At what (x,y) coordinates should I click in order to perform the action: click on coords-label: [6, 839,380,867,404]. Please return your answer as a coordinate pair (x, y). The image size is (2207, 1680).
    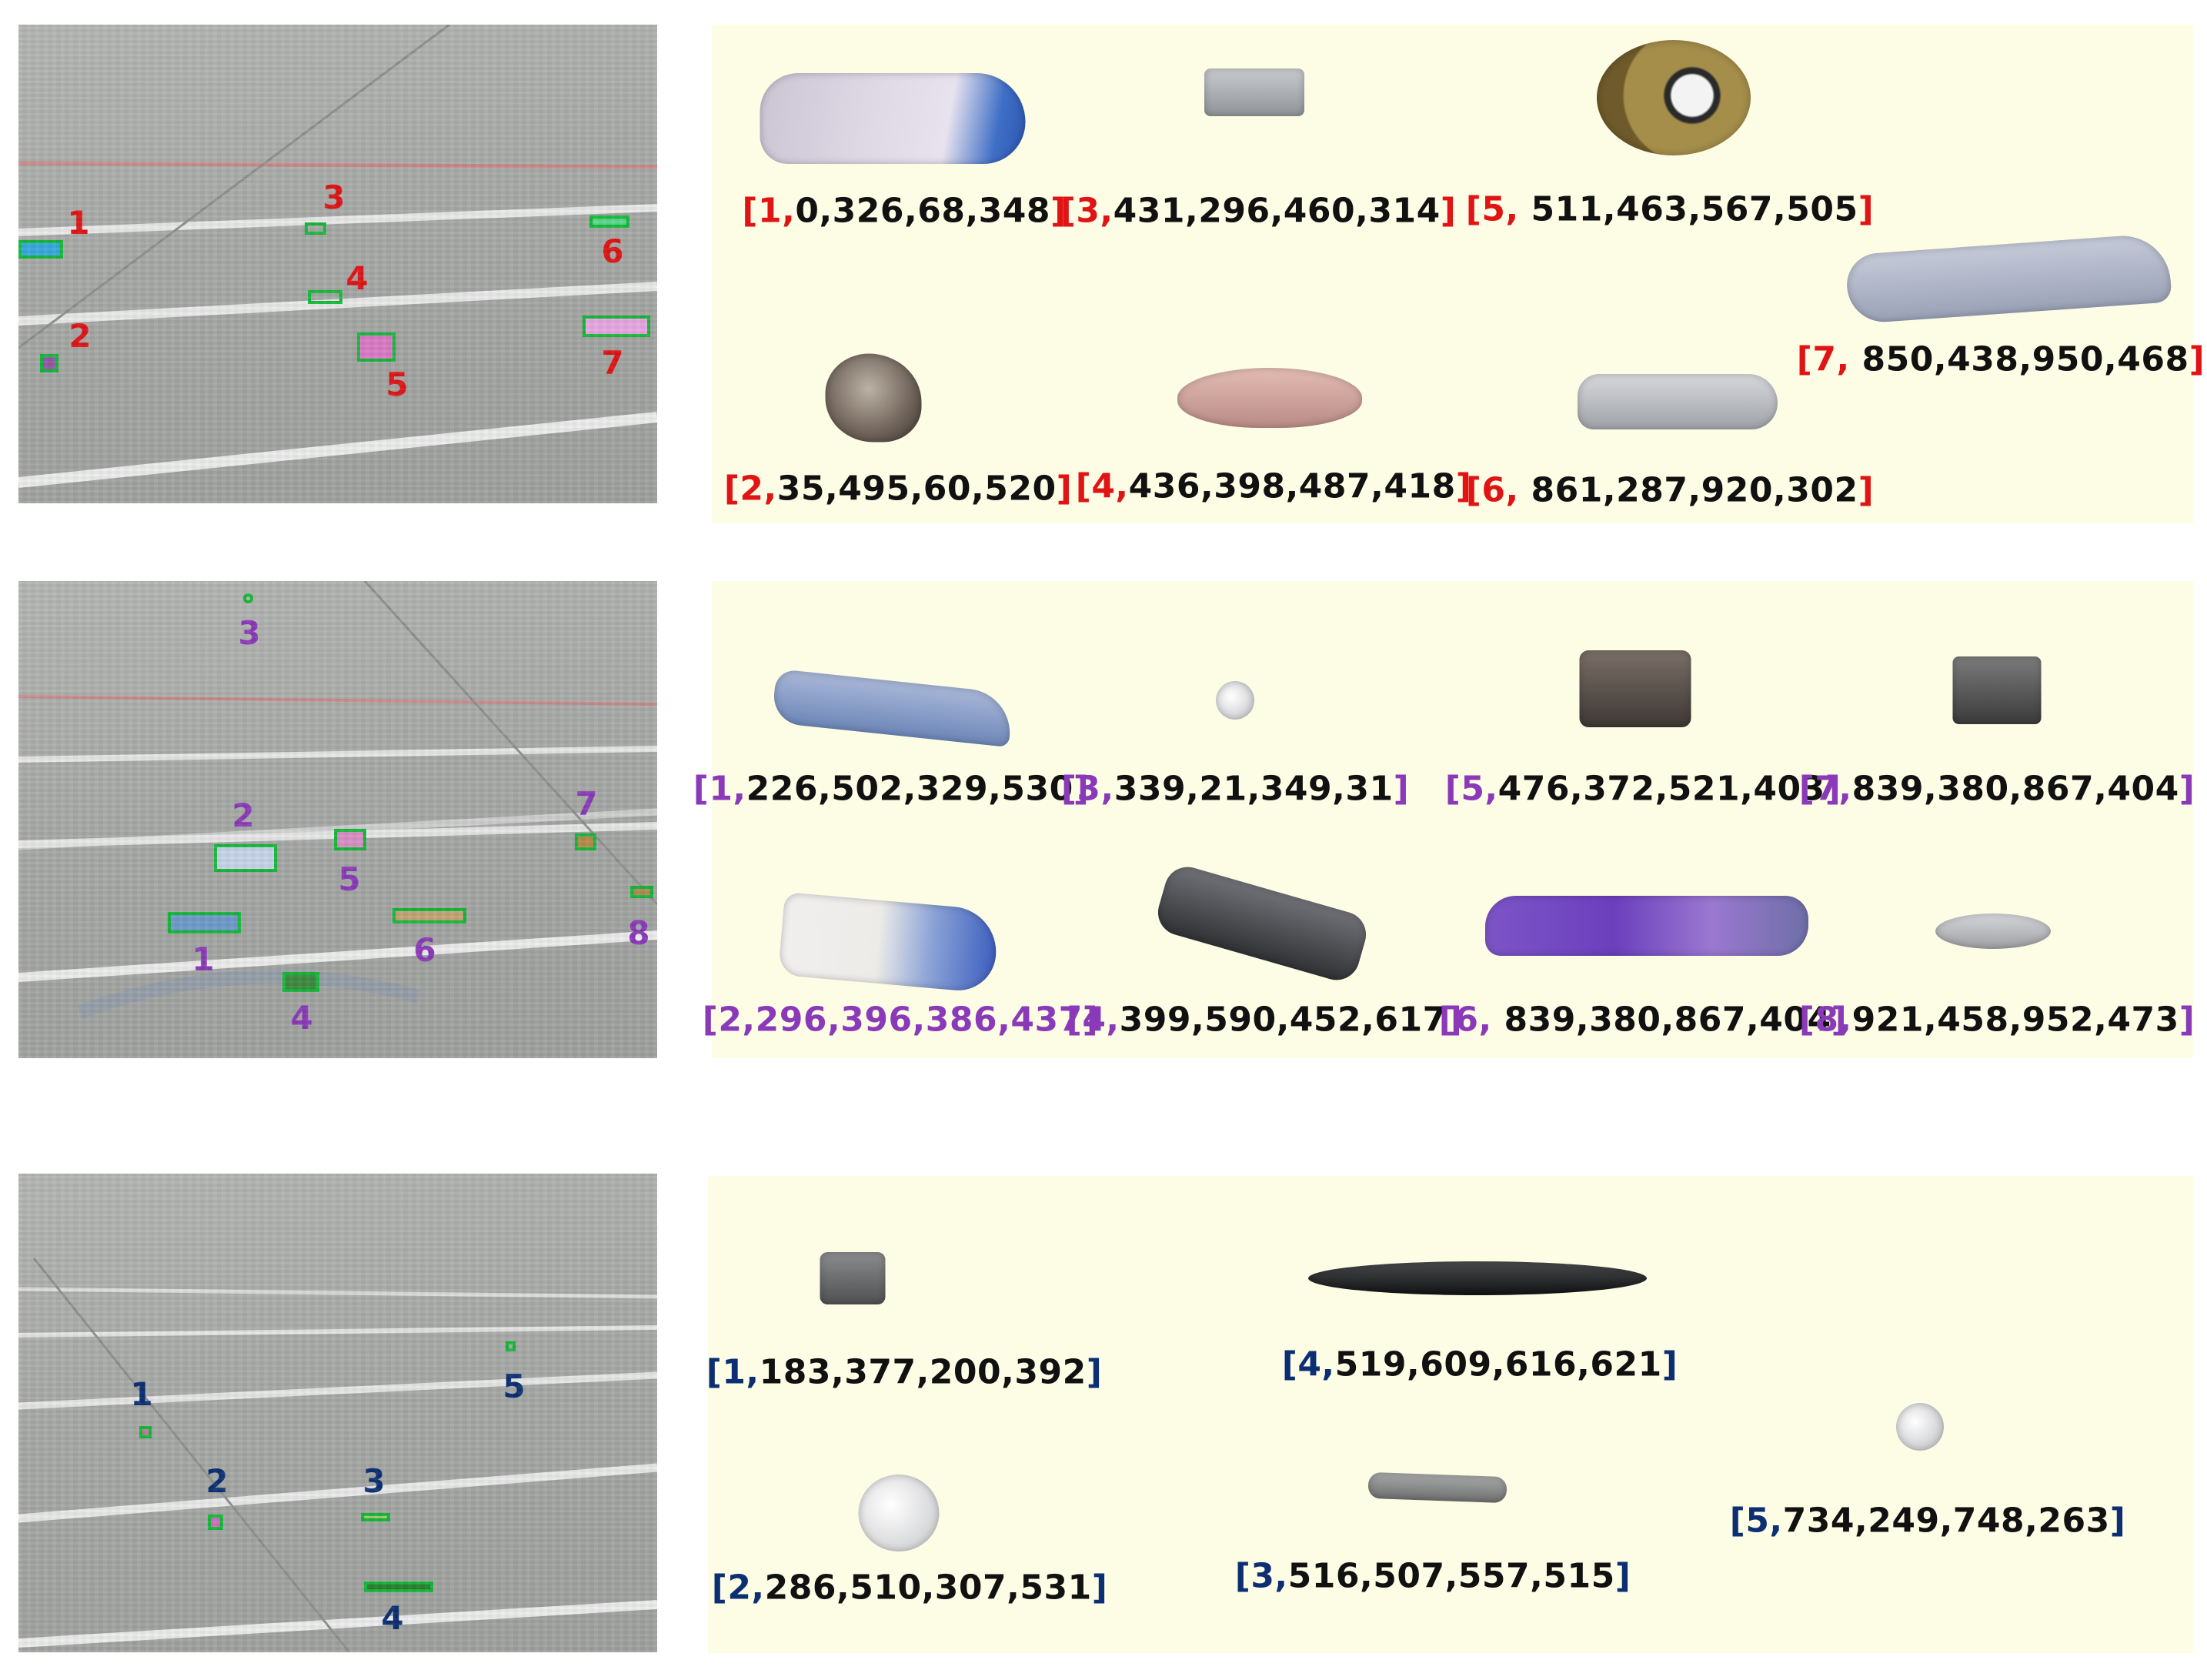
    Looking at the image, I should click on (1643, 1020).